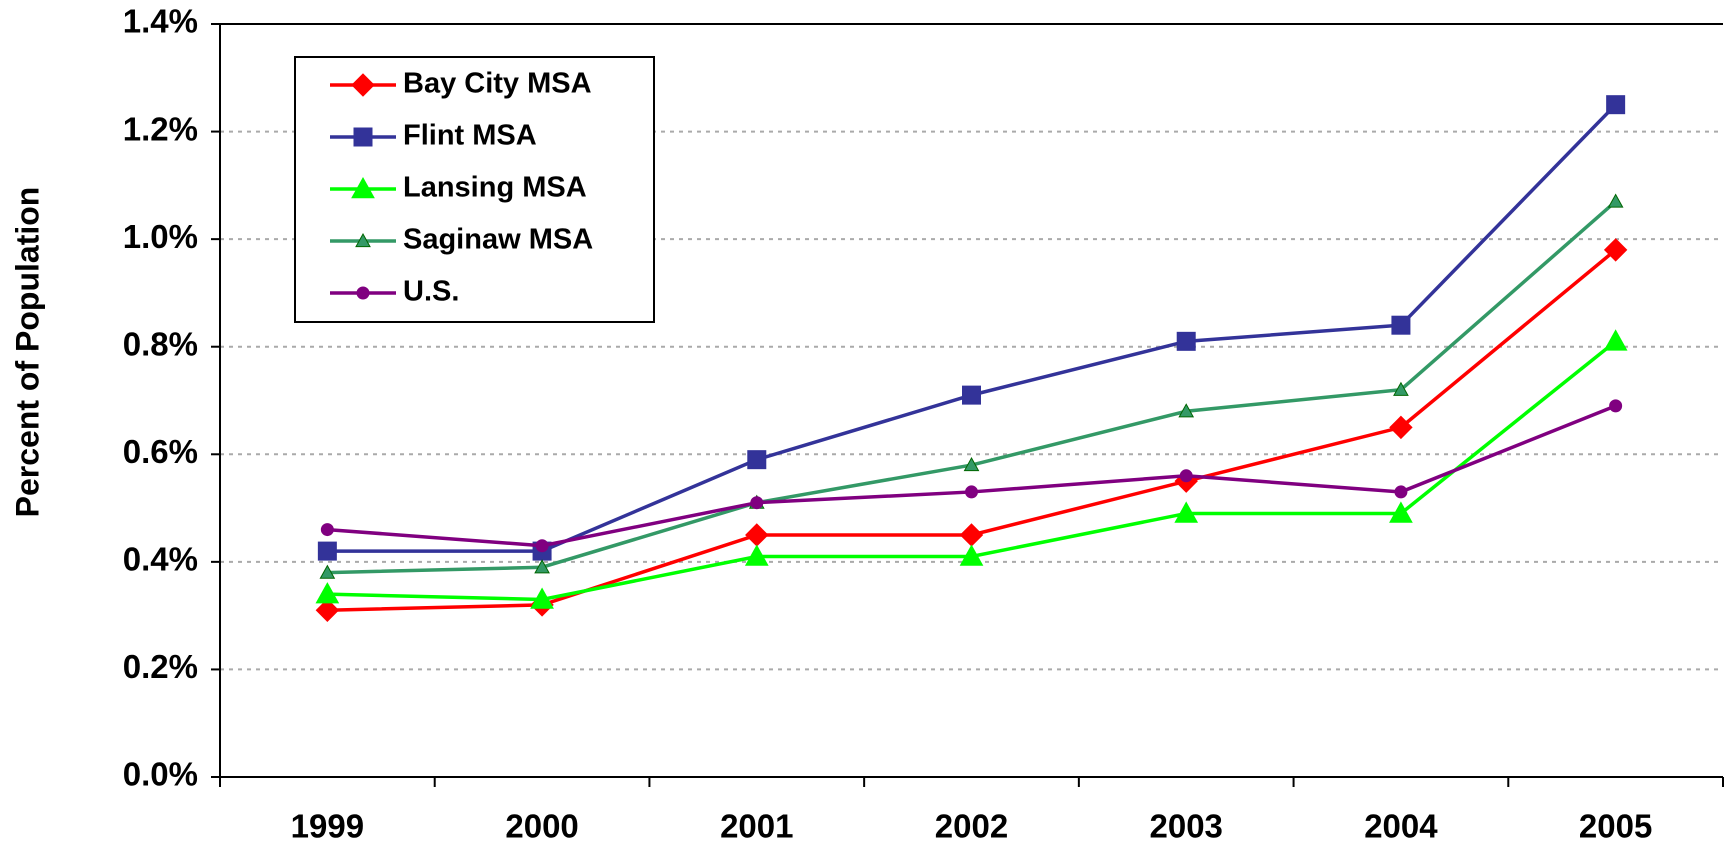  What do you see at coordinates (160, 343) in the screenshot?
I see `y-tick-label: 0.8%` at bounding box center [160, 343].